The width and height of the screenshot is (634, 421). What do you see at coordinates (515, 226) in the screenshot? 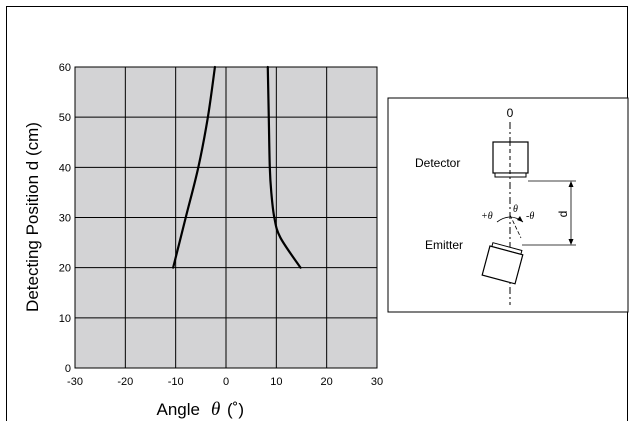
I see `tilt-axis` at bounding box center [515, 226].